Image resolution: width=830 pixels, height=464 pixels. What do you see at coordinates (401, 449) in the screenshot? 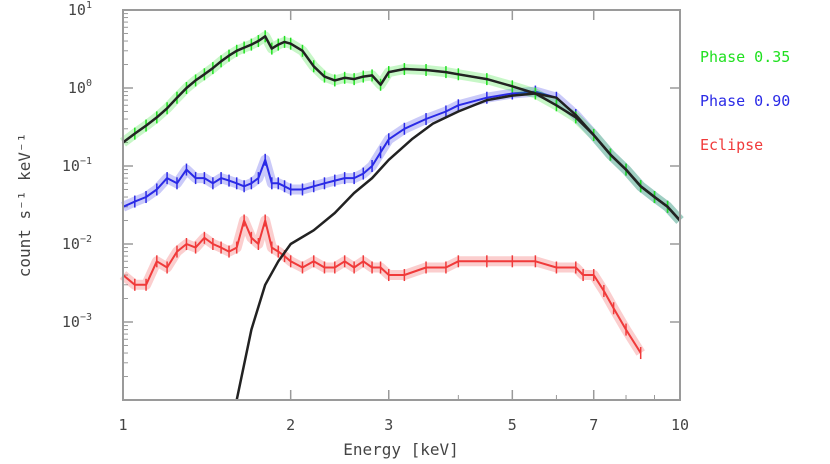
I see `x-axis-label: Energy [keV]` at bounding box center [401, 449].